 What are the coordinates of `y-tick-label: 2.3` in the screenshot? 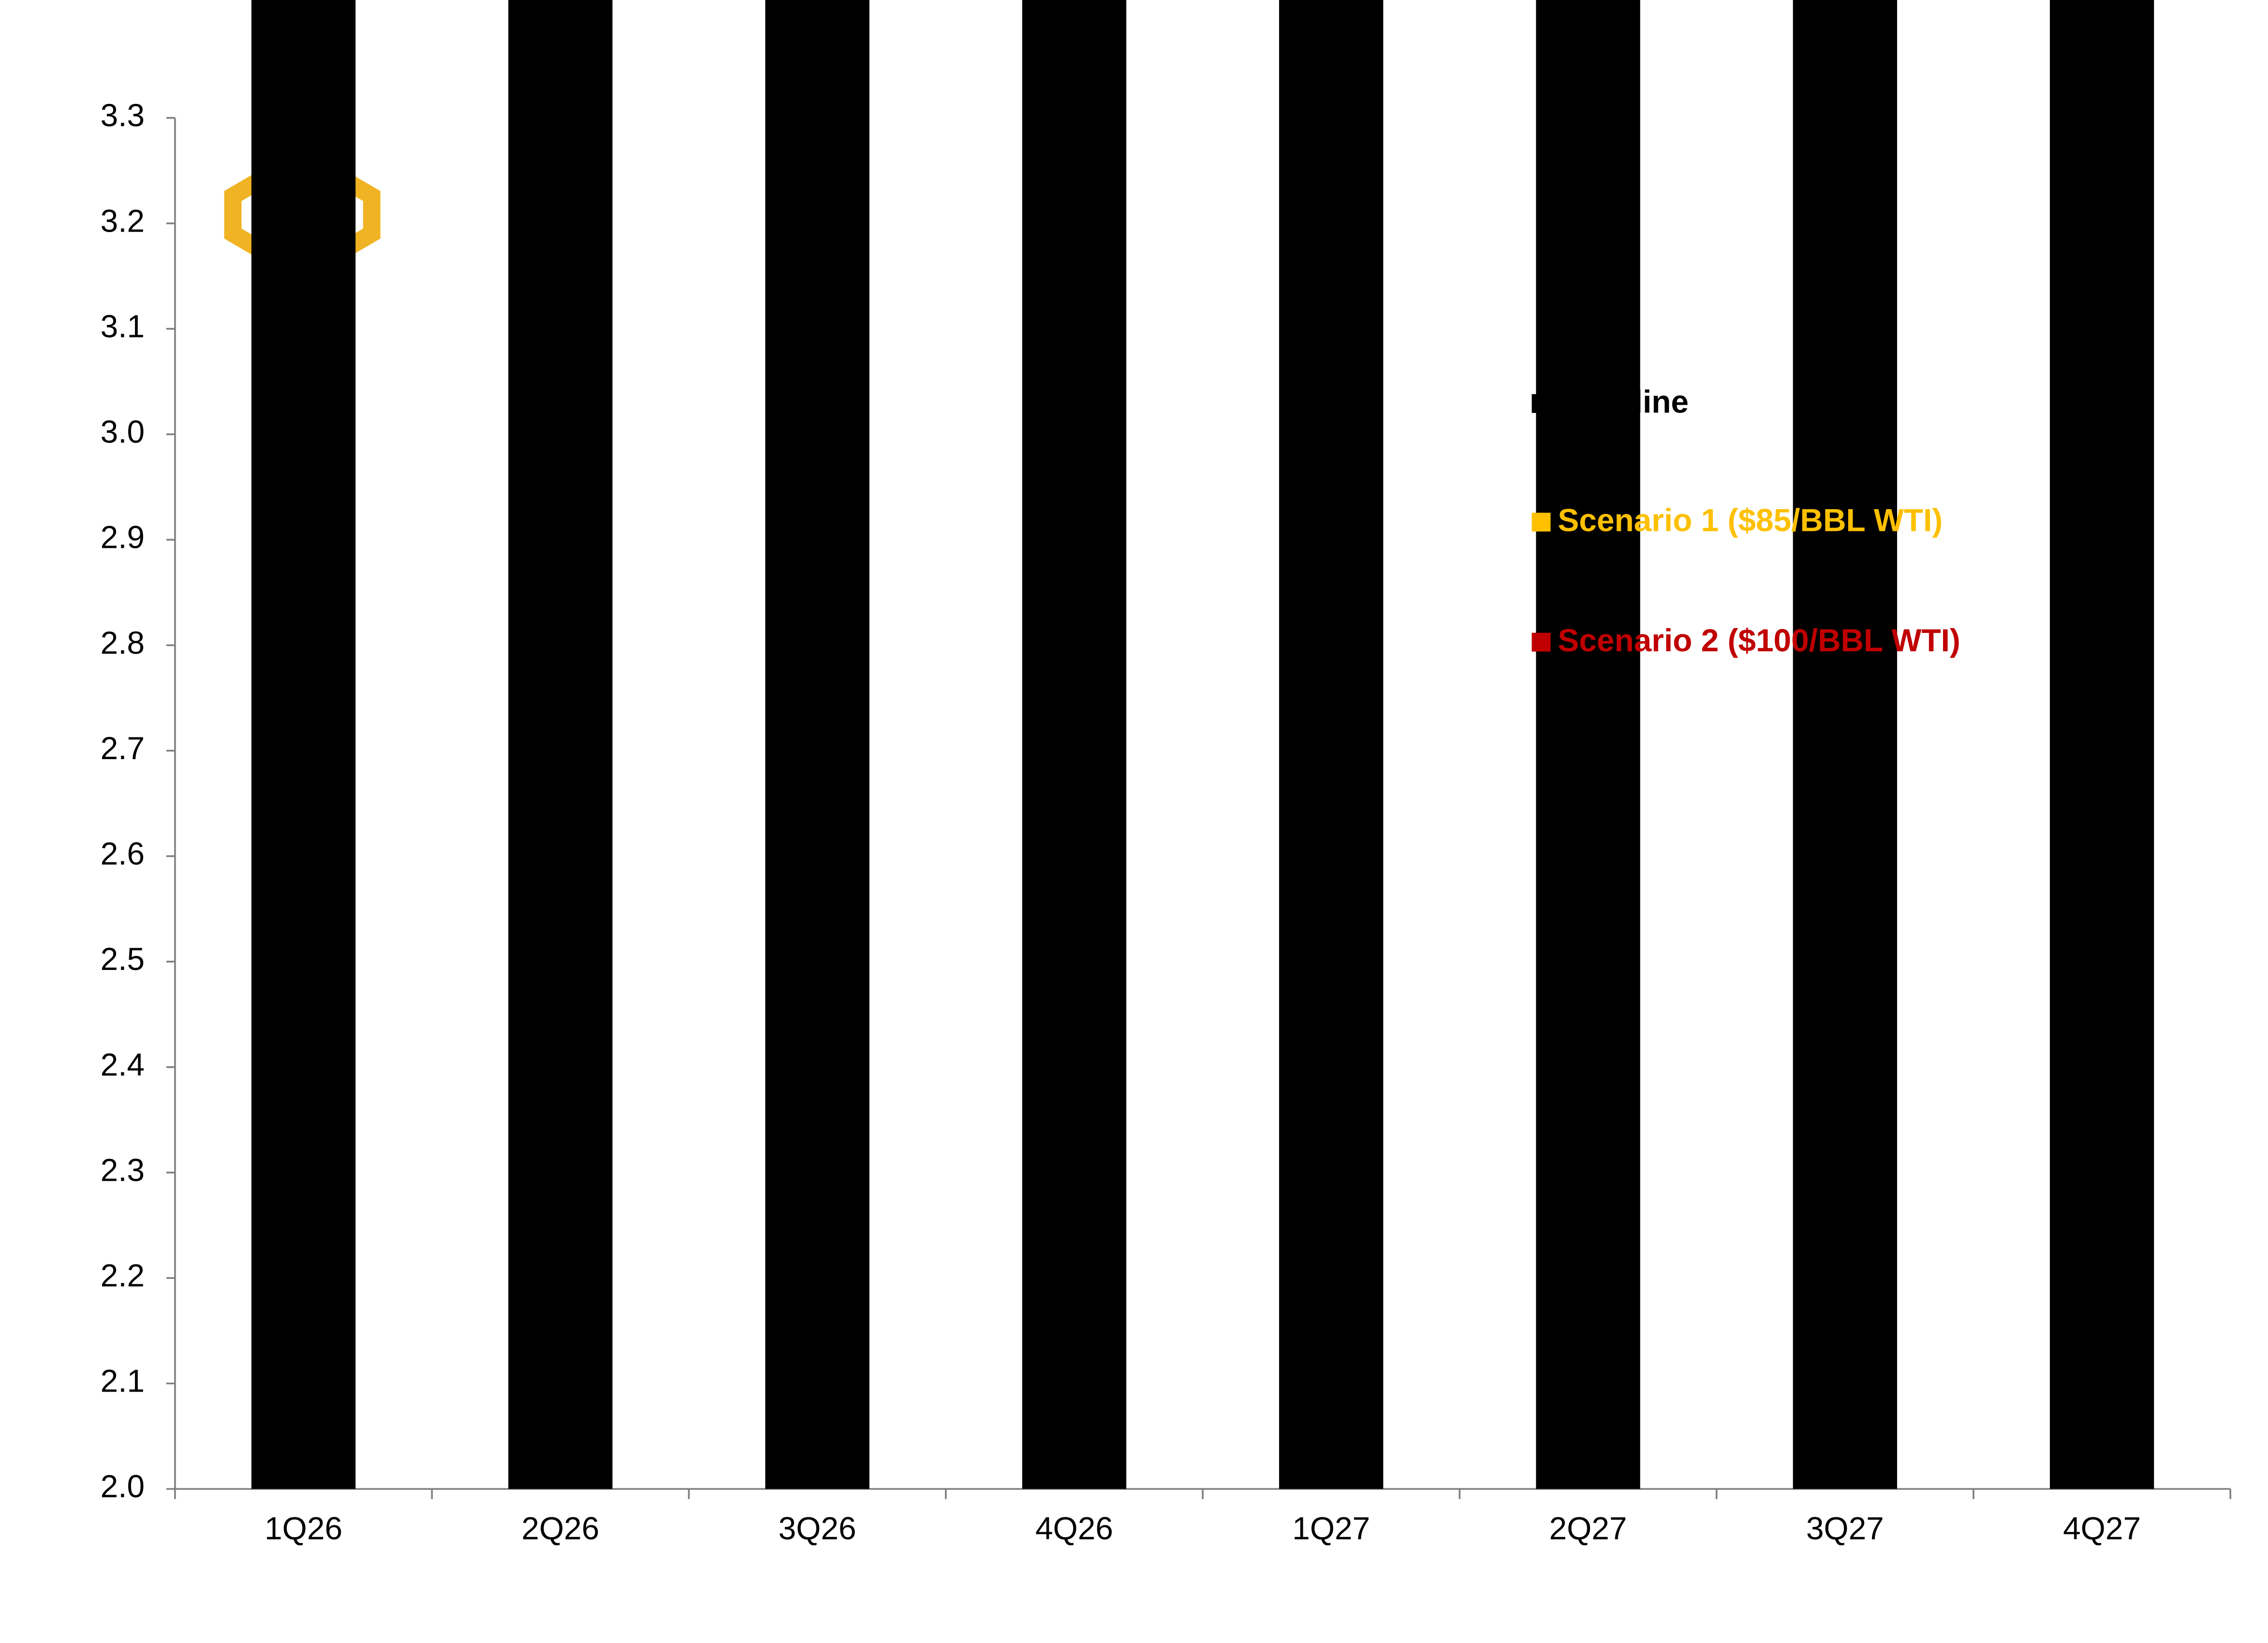 It's located at (123, 1170).